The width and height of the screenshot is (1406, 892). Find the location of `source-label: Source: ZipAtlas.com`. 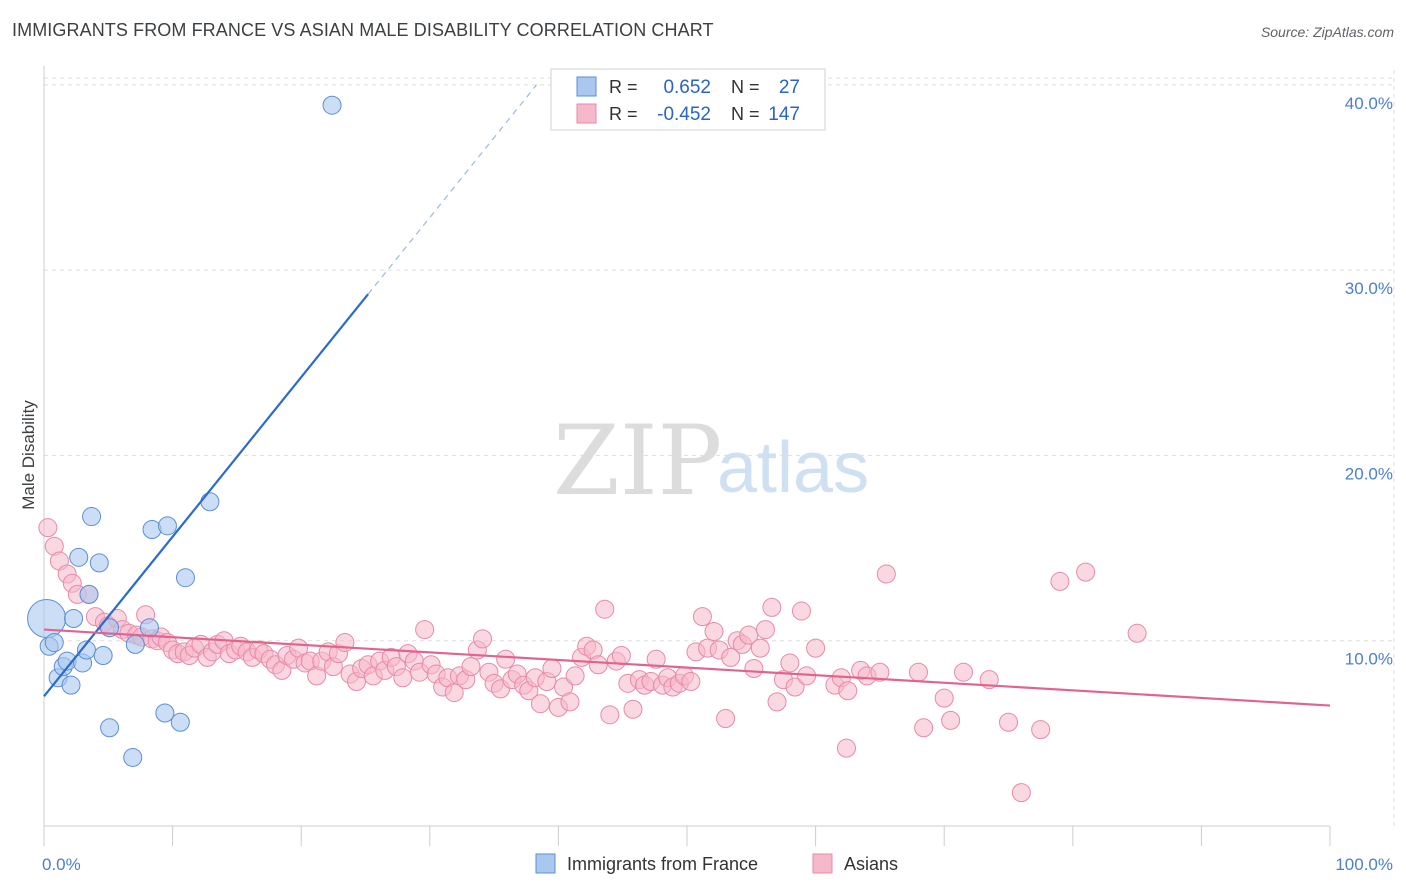

source-label: Source: ZipAtlas.com is located at coordinates (1327, 32).